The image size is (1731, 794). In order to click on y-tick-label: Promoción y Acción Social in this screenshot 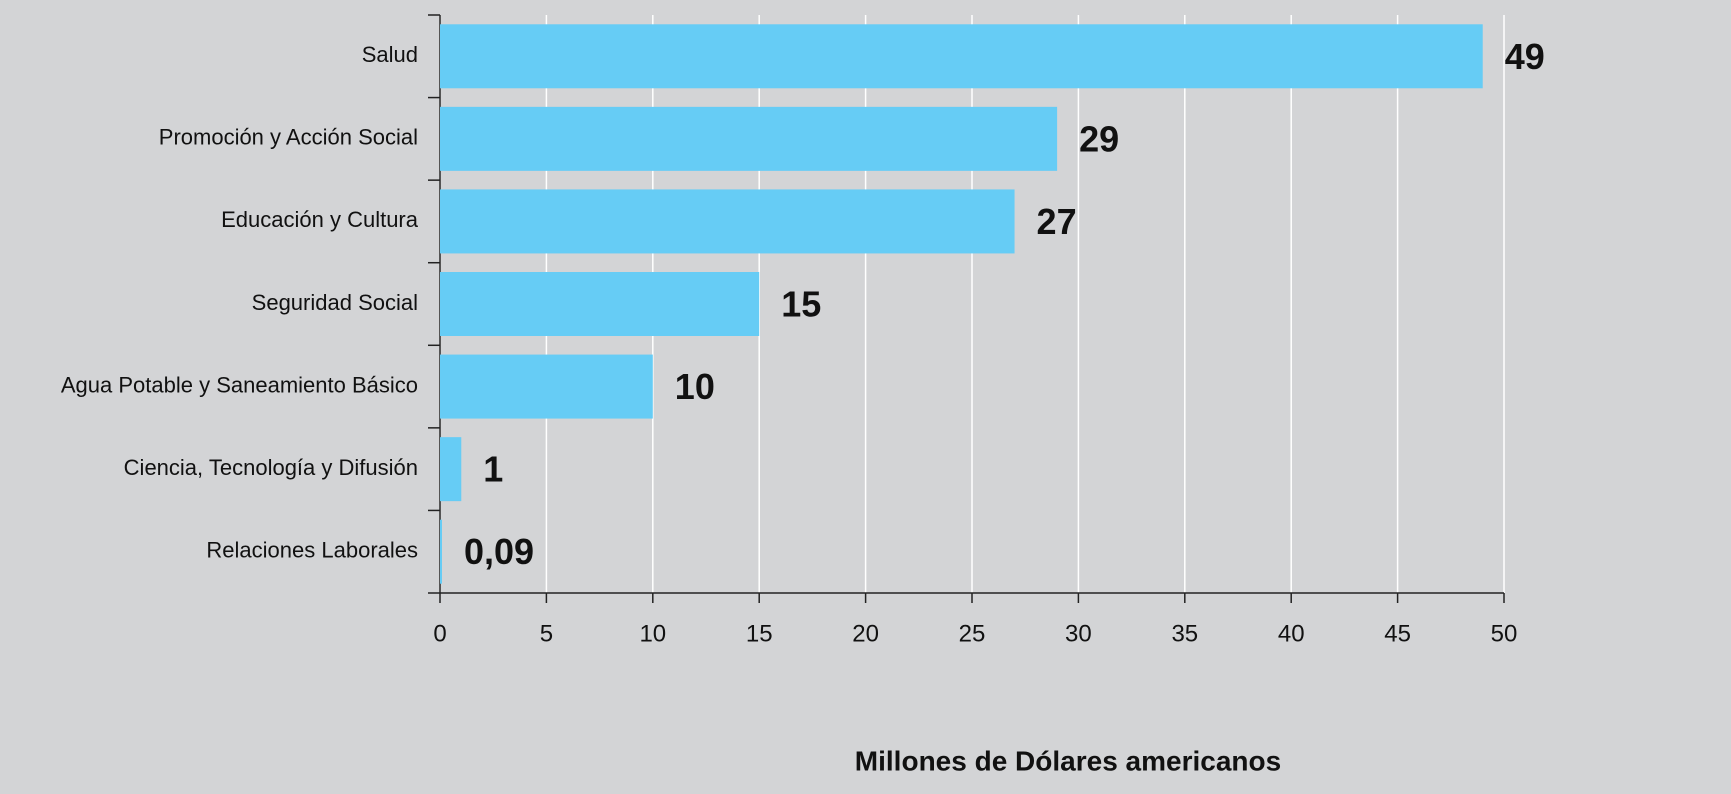, I will do `click(288, 137)`.